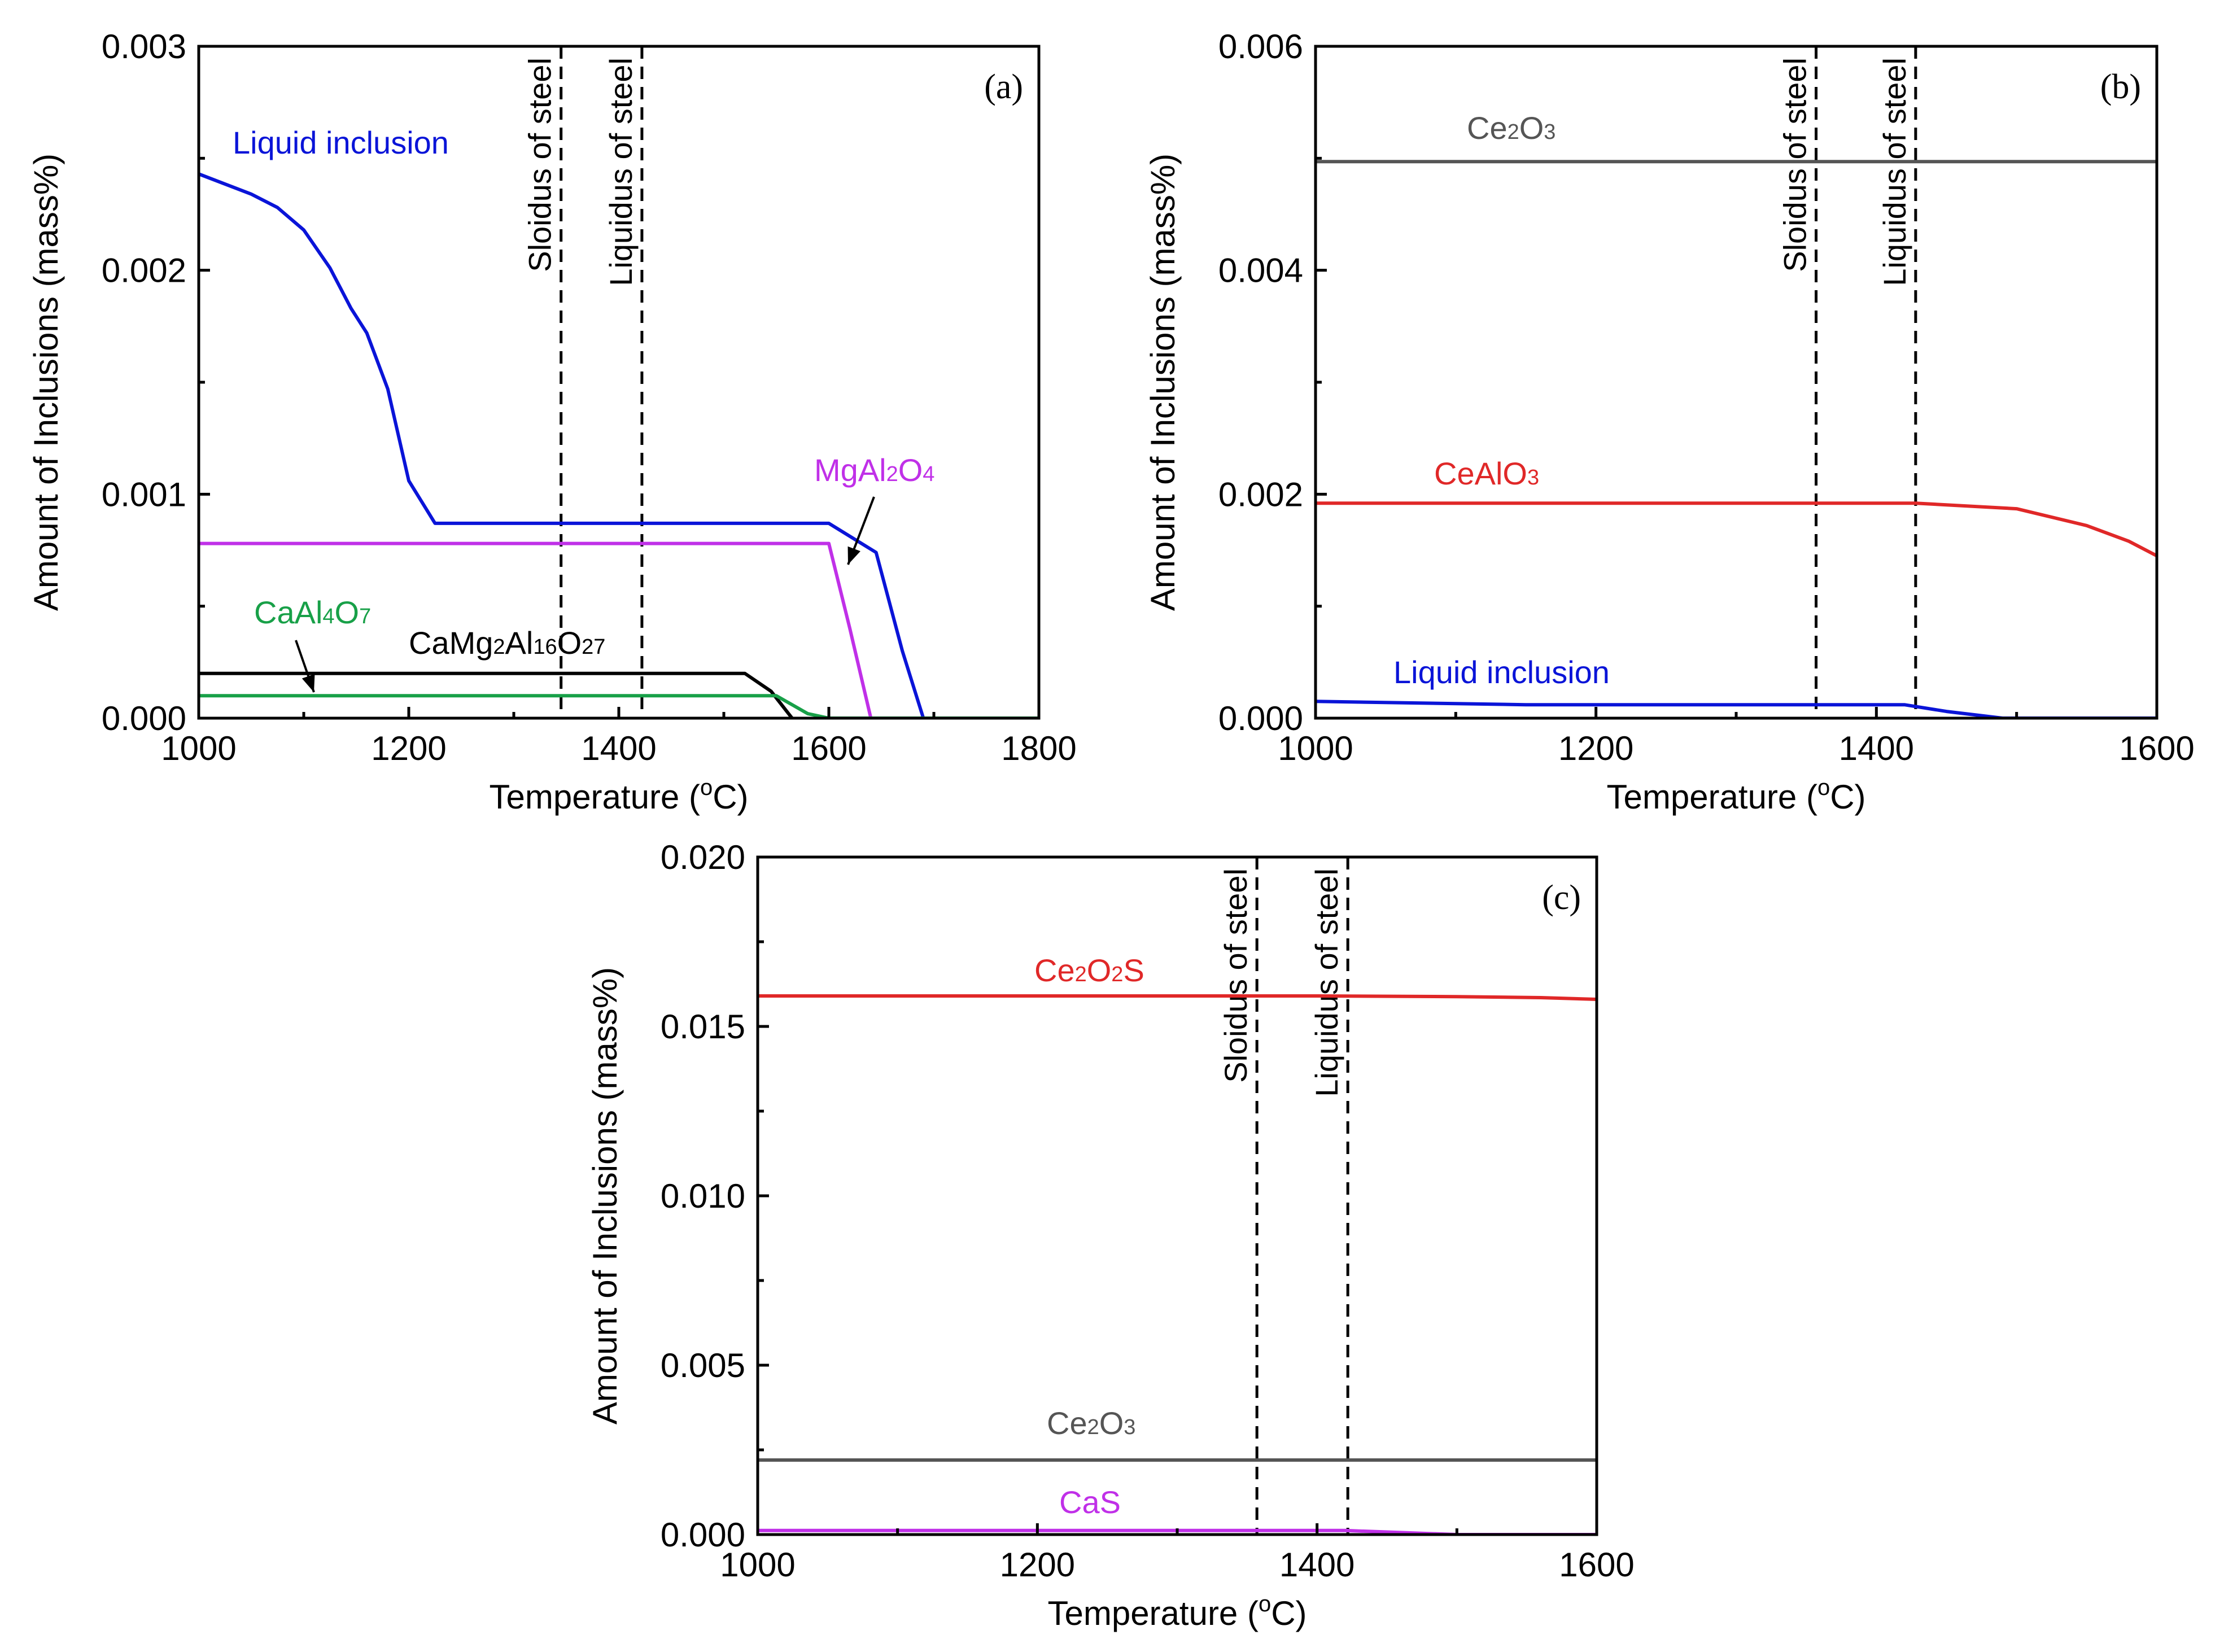  Describe the element at coordinates (507, 643) in the screenshot. I see `panel-0-series-label-2: CaMg2Al16O27` at that location.